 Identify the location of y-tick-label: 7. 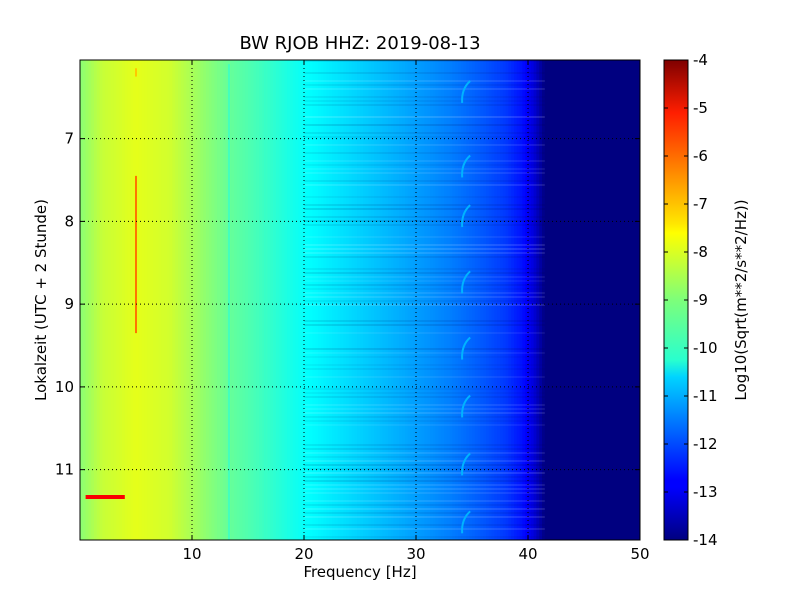
(69, 139).